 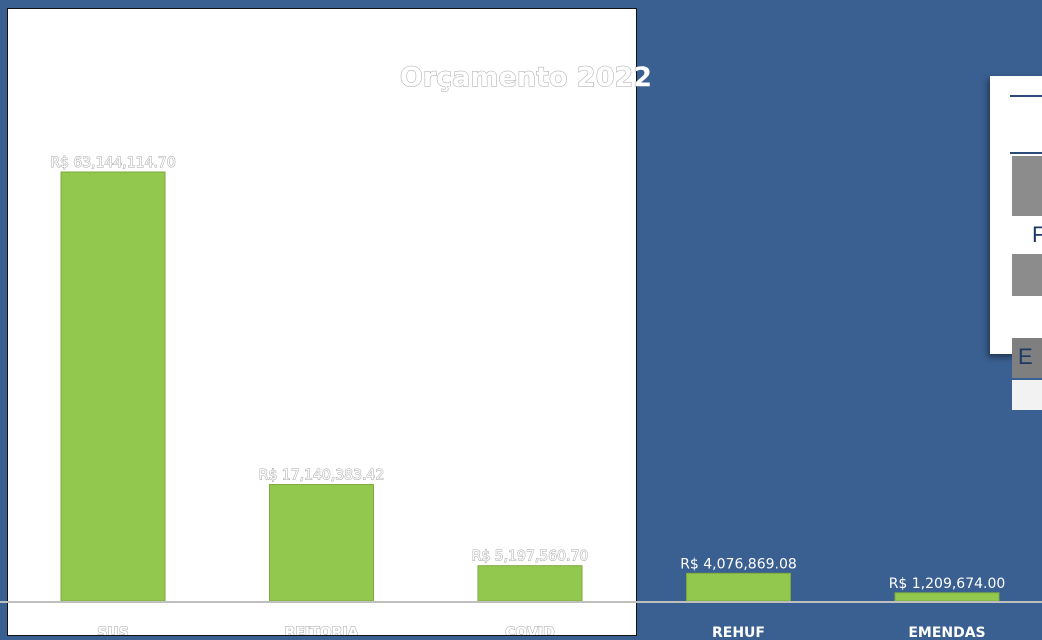 I want to click on bar-rehuf, so click(x=738, y=587).